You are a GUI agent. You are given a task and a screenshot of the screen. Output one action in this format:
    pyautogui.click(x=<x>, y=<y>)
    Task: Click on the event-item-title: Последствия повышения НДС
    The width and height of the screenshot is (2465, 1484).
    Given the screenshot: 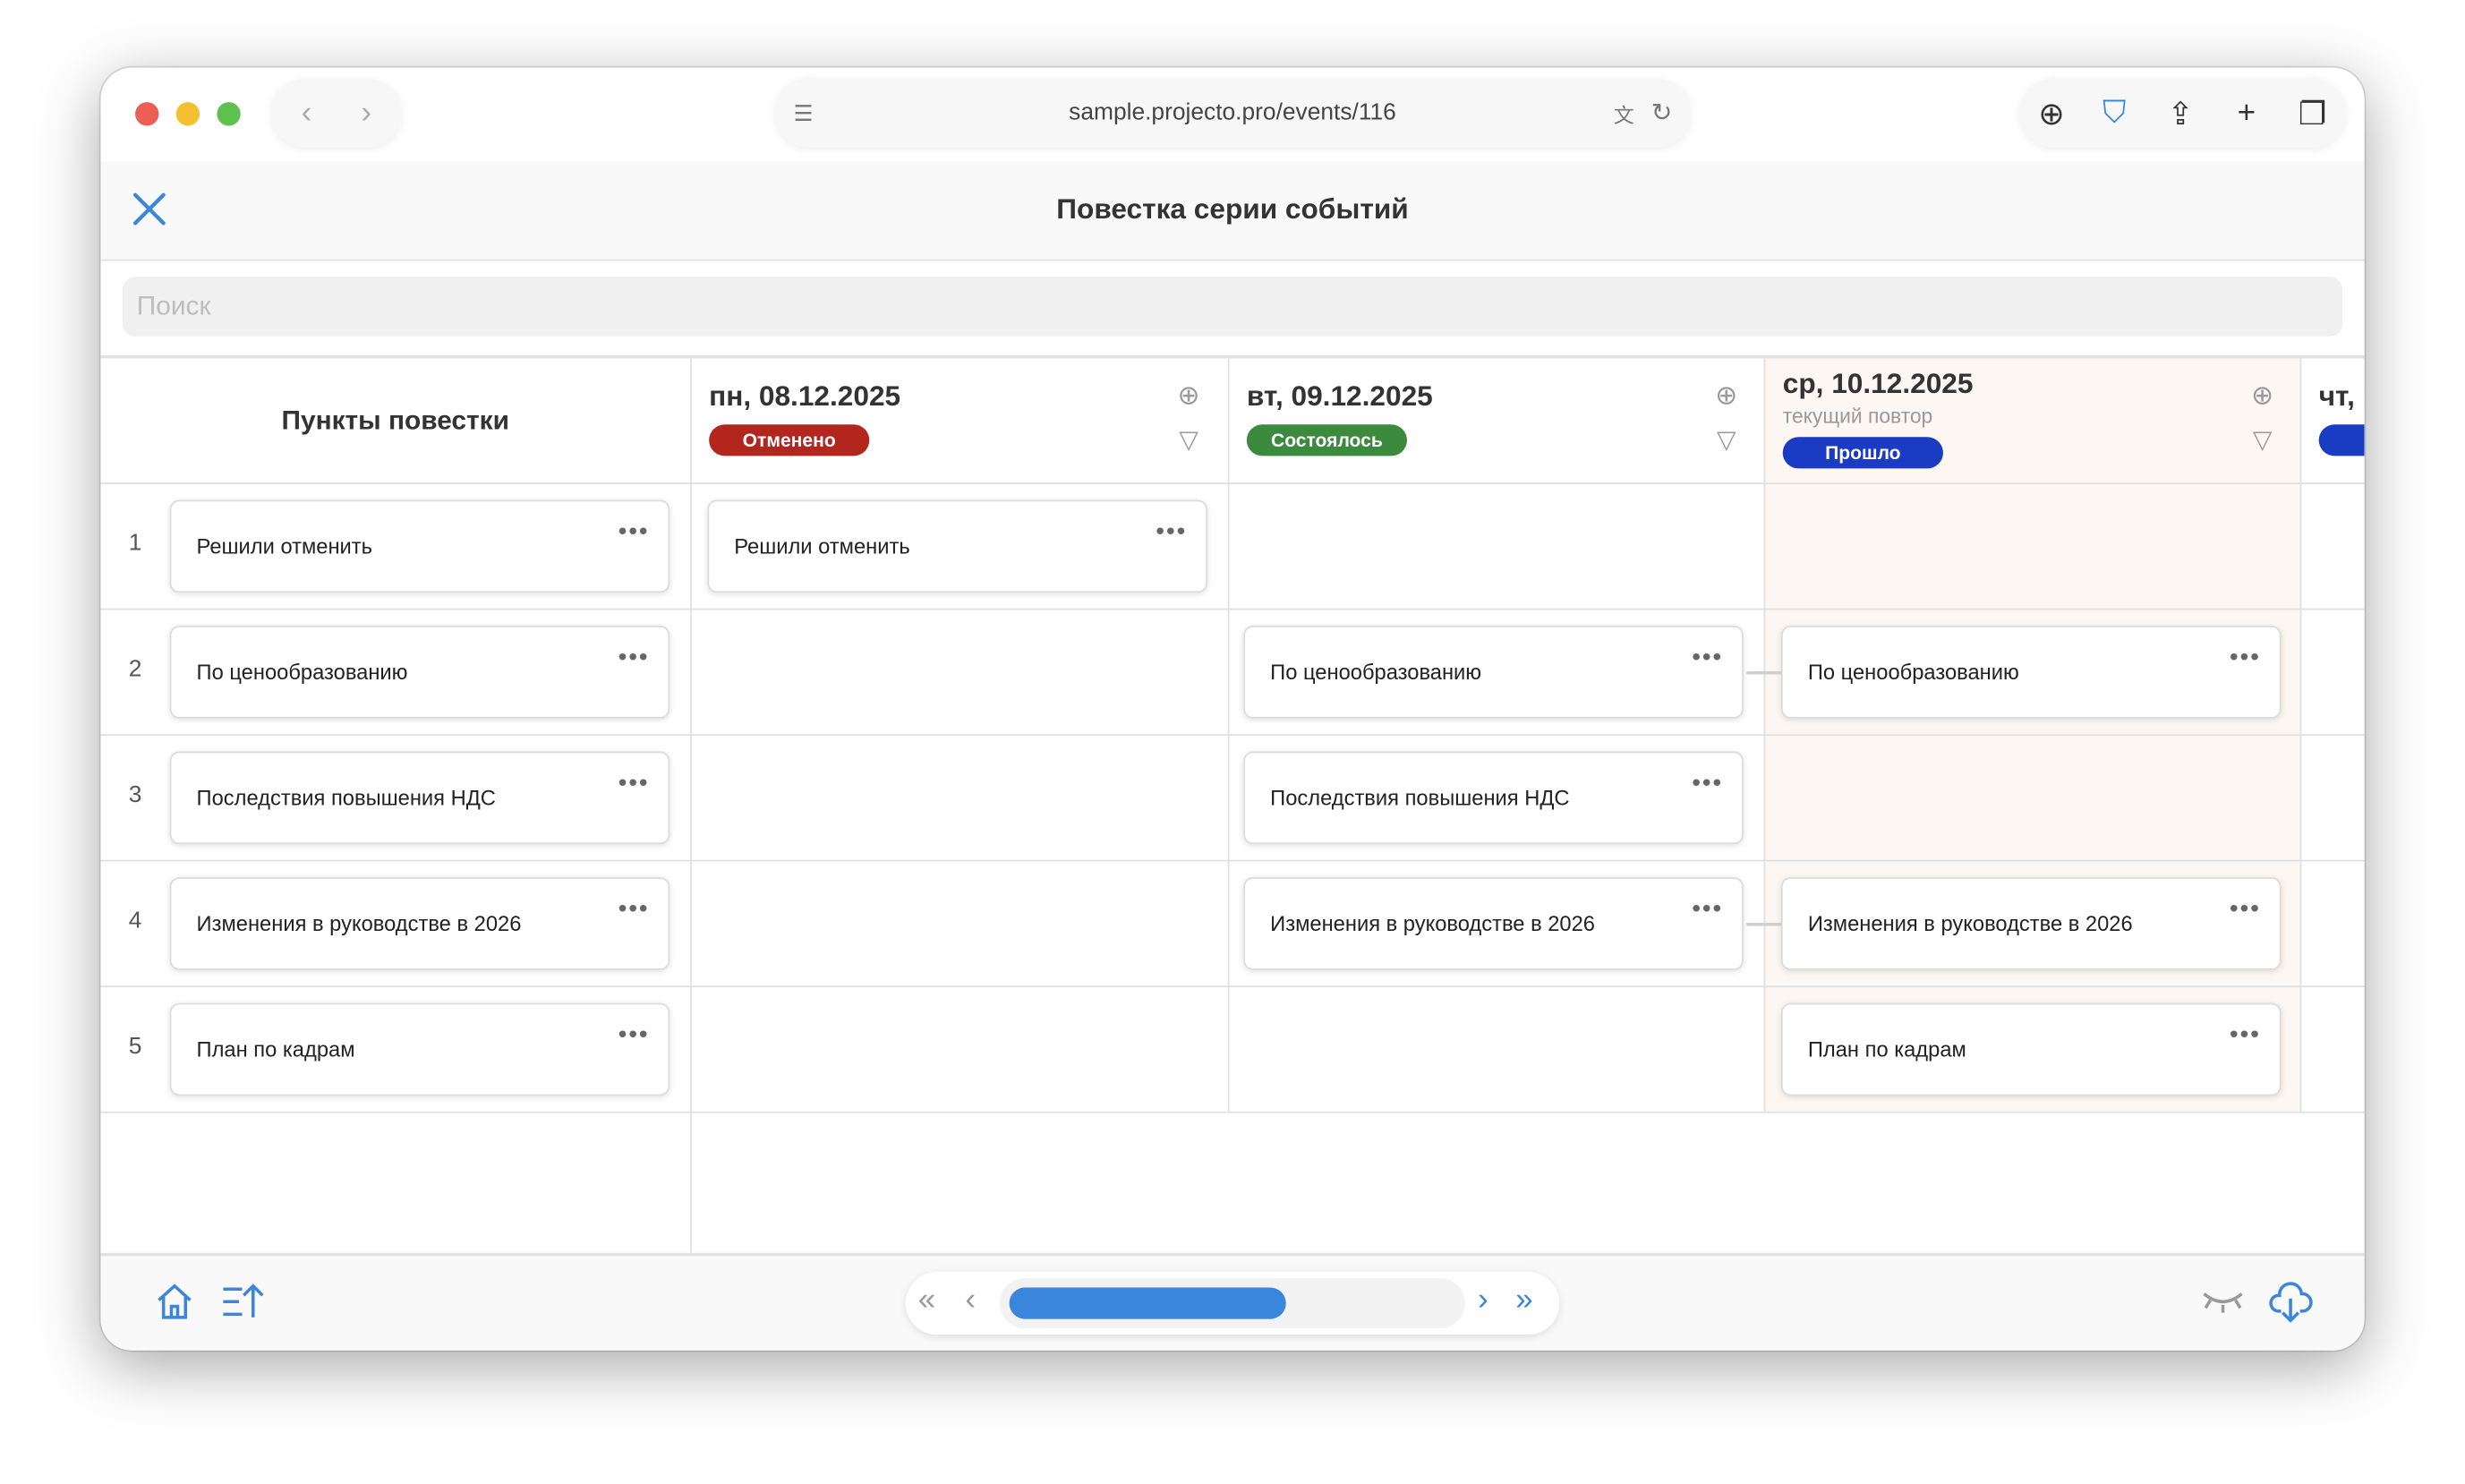 What is the action you would take?
    pyautogui.click(x=1420, y=798)
    